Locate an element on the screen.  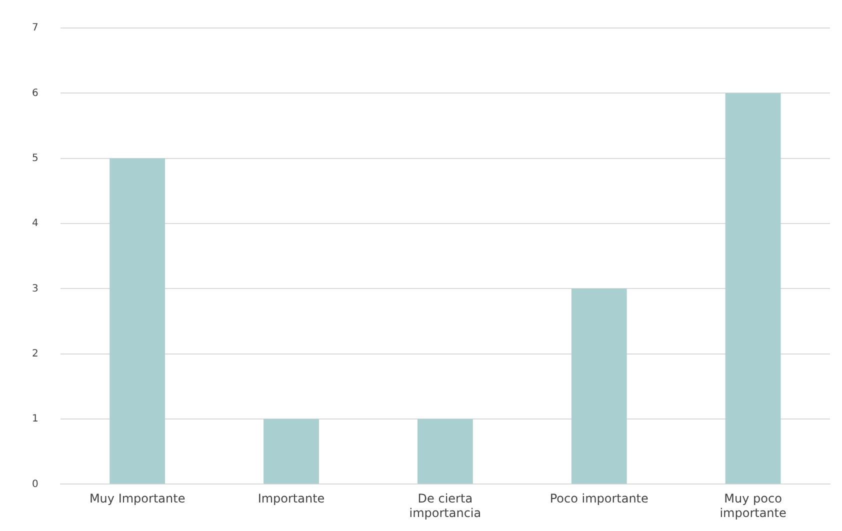
y-tick-label: 6 is located at coordinates (35, 93).